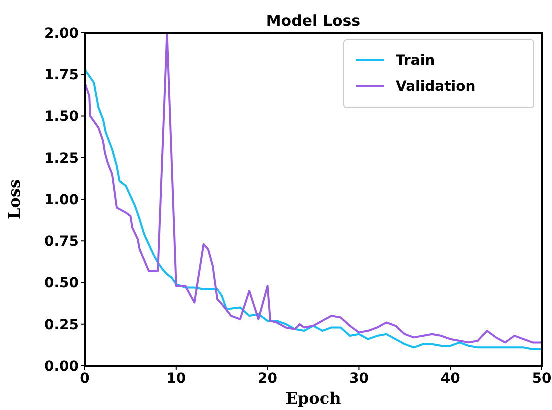  Describe the element at coordinates (61, 158) in the screenshot. I see `y-tick-label: 1.25` at that location.